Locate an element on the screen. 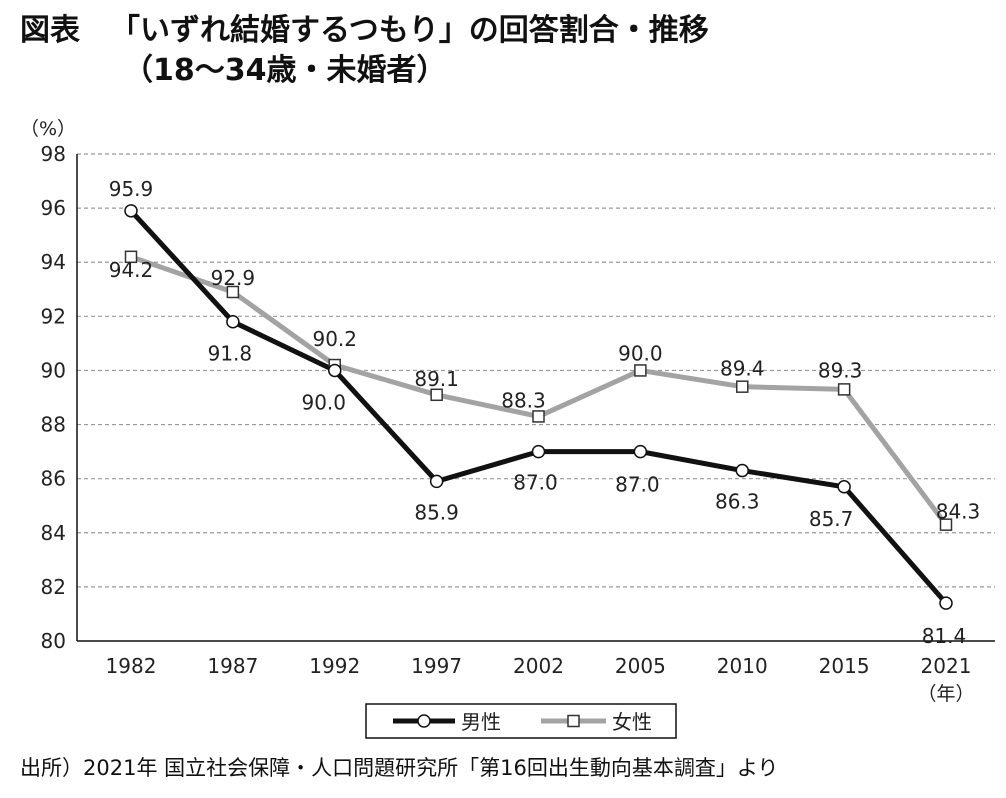 Image resolution: width=1006 pixels, height=798 pixels. data-label-female: 88.3 is located at coordinates (523, 400).